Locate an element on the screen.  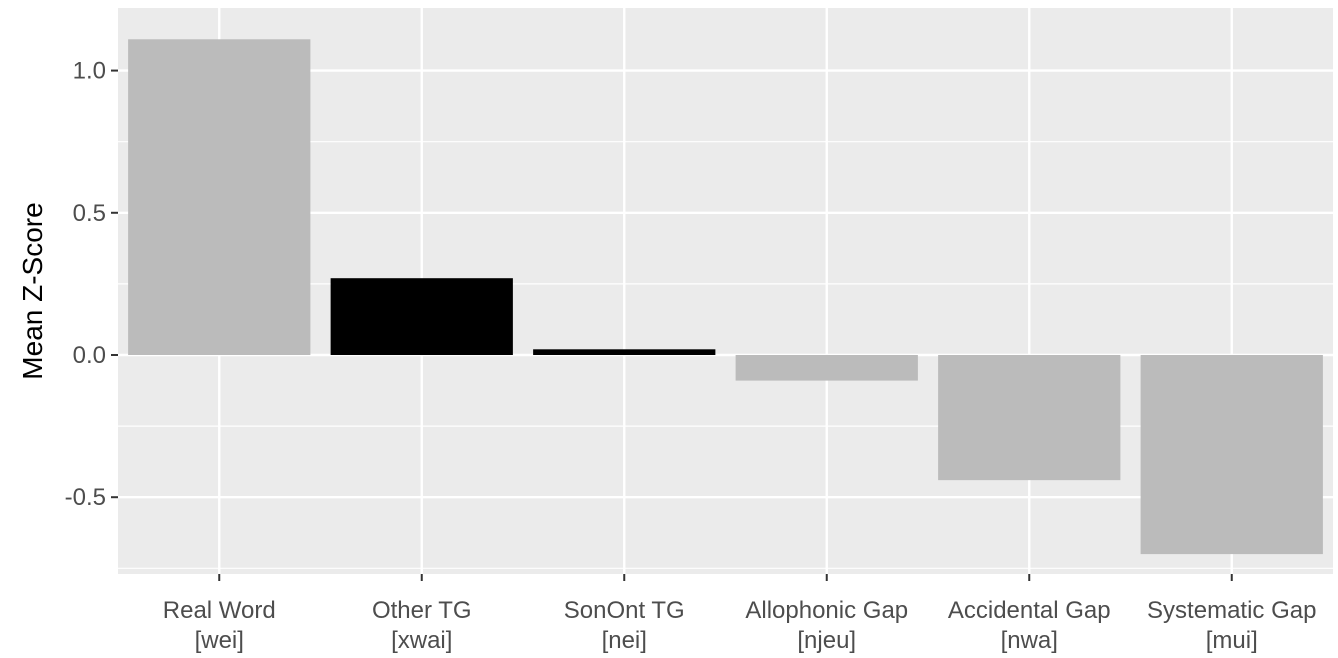
y-tick-label: -0.5 is located at coordinates (85, 497).